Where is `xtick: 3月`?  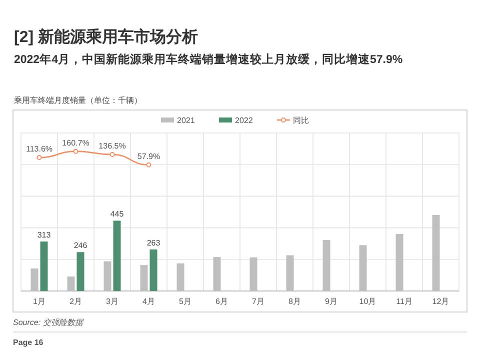
xtick: 3月 is located at coordinates (112, 301).